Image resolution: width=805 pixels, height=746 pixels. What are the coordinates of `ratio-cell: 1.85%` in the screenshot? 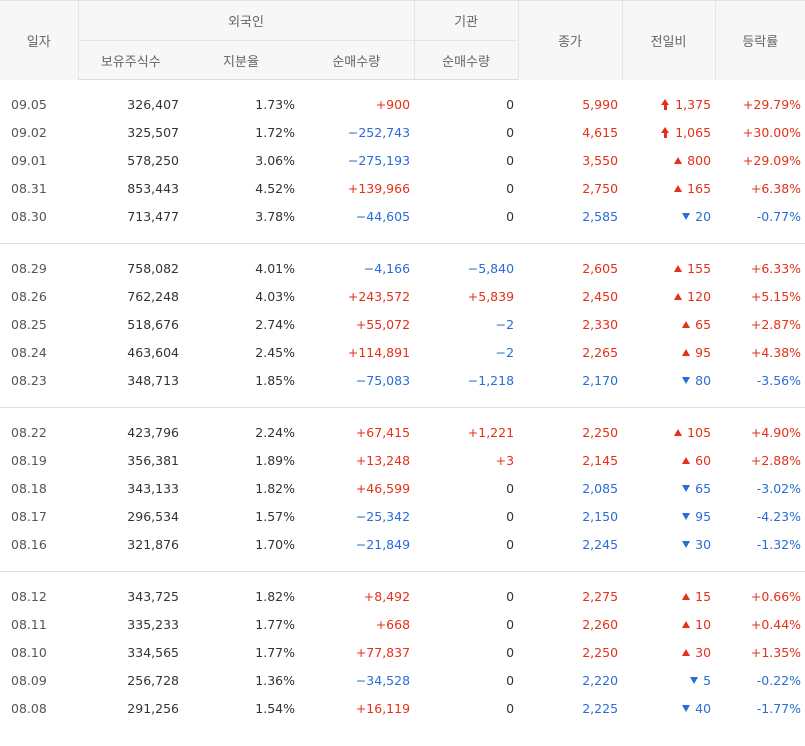 It's located at (275, 380).